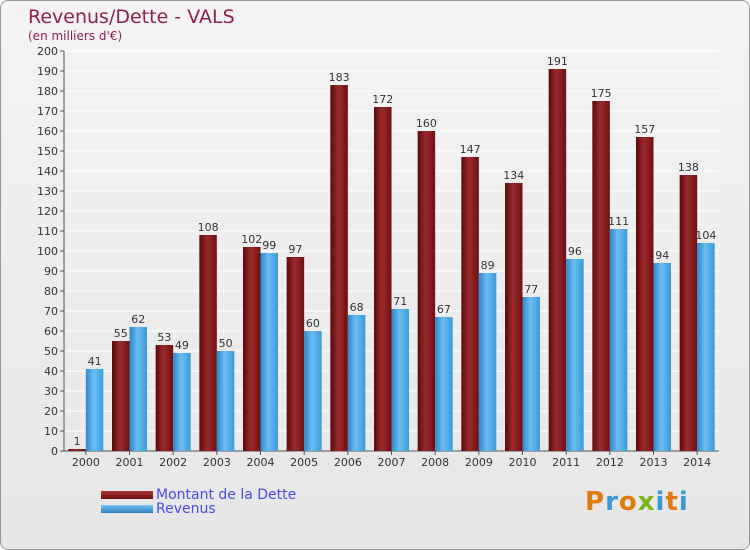  Describe the element at coordinates (51, 391) in the screenshot. I see `y-tick-label: 30` at that location.